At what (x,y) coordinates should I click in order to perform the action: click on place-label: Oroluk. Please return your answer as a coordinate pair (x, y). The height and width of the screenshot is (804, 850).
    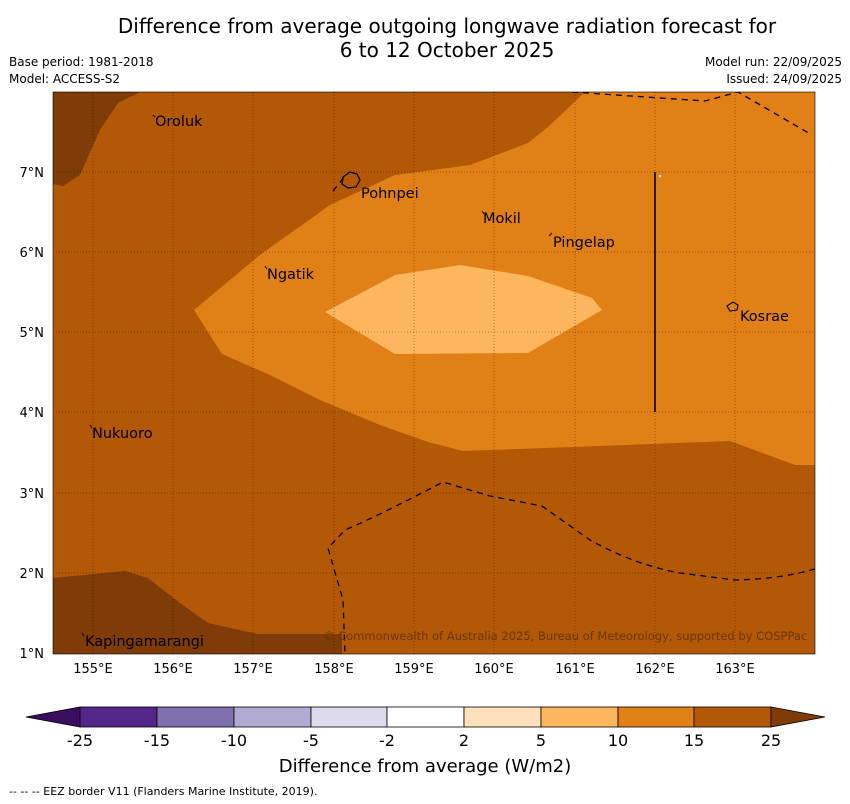
    Looking at the image, I should click on (179, 122).